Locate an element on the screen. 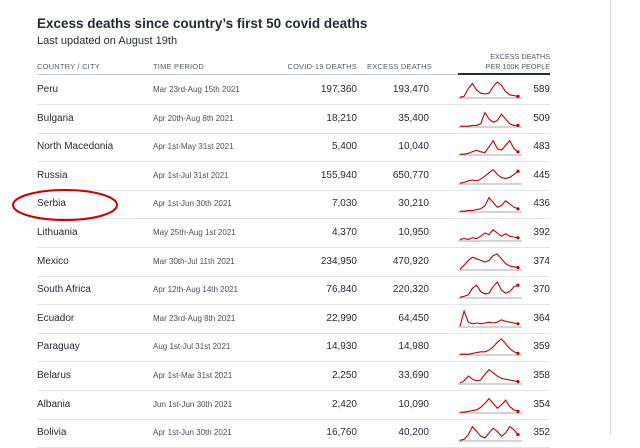 This screenshot has height=448, width=640. time-period-cell: Aug 1st-Jul 31st 2021 is located at coordinates (192, 347).